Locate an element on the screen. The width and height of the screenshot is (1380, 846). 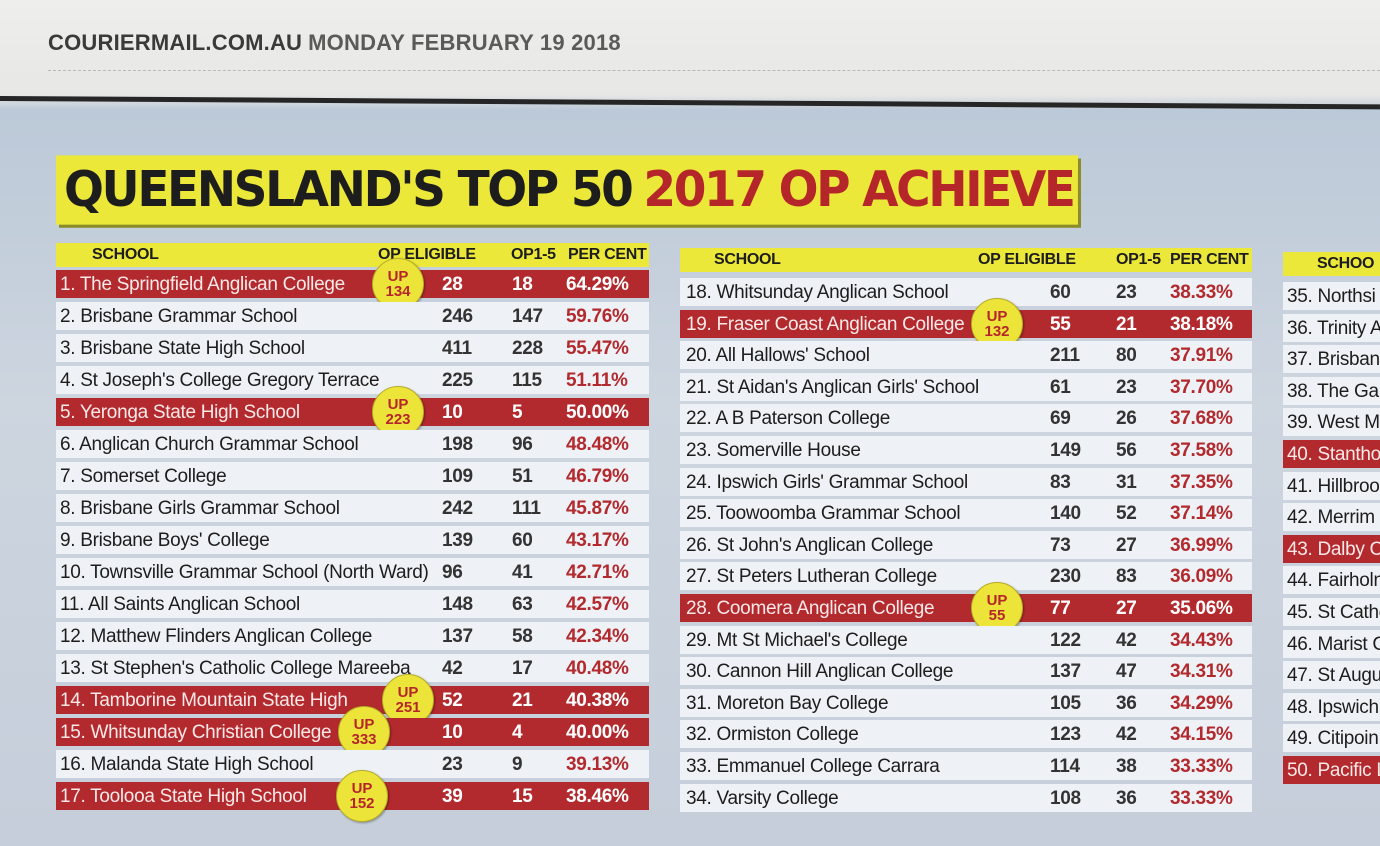
op-eligible-value: 139 is located at coordinates (457, 540).